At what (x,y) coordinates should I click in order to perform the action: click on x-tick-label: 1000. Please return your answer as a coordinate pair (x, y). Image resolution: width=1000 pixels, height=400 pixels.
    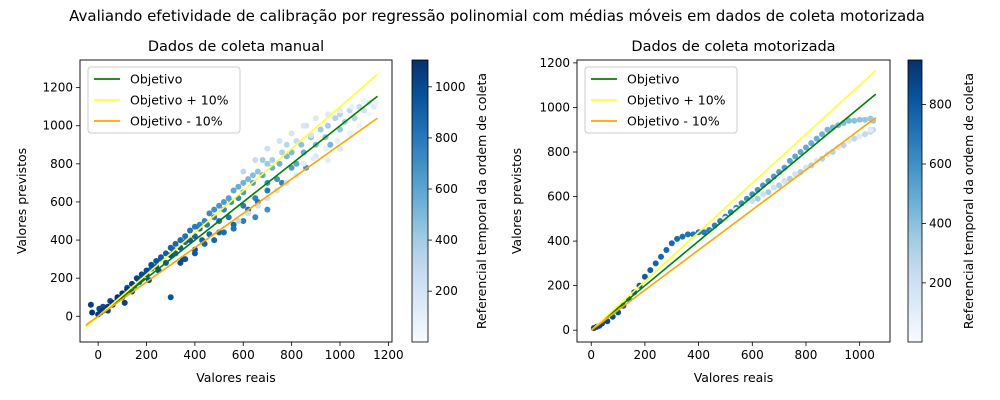
    Looking at the image, I should click on (859, 355).